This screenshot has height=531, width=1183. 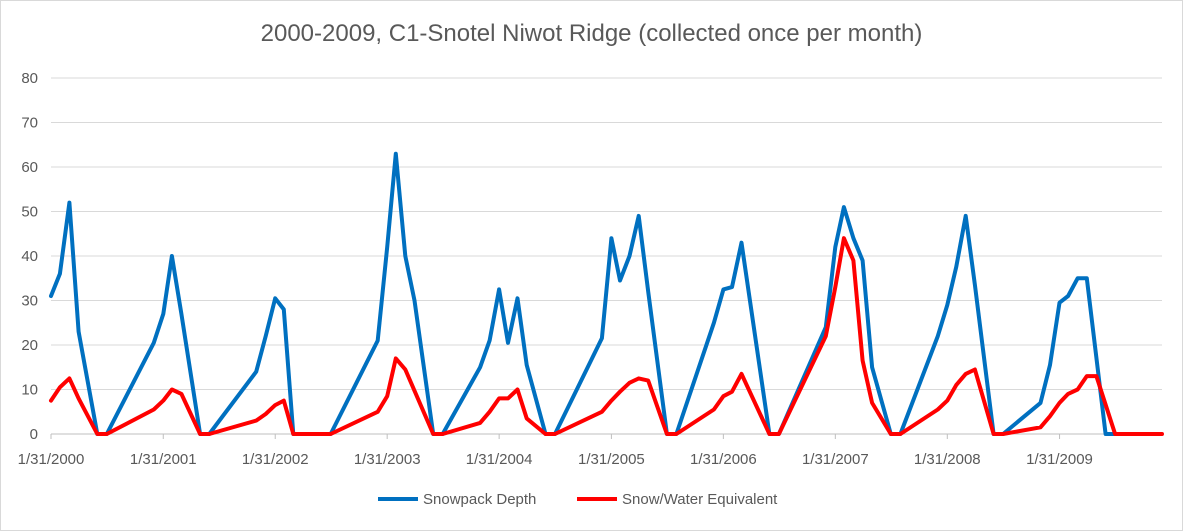 What do you see at coordinates (387, 459) in the screenshot?
I see `x-tick-label: 1/31/2003` at bounding box center [387, 459].